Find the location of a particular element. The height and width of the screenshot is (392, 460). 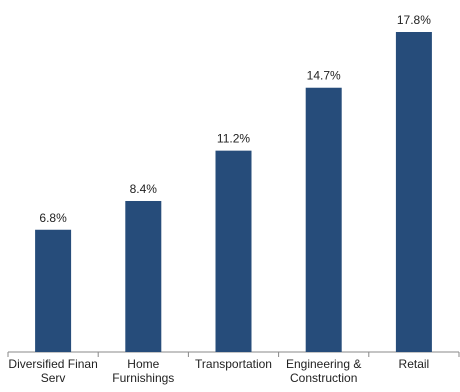

x-tick-label: Retail is located at coordinates (414, 364).